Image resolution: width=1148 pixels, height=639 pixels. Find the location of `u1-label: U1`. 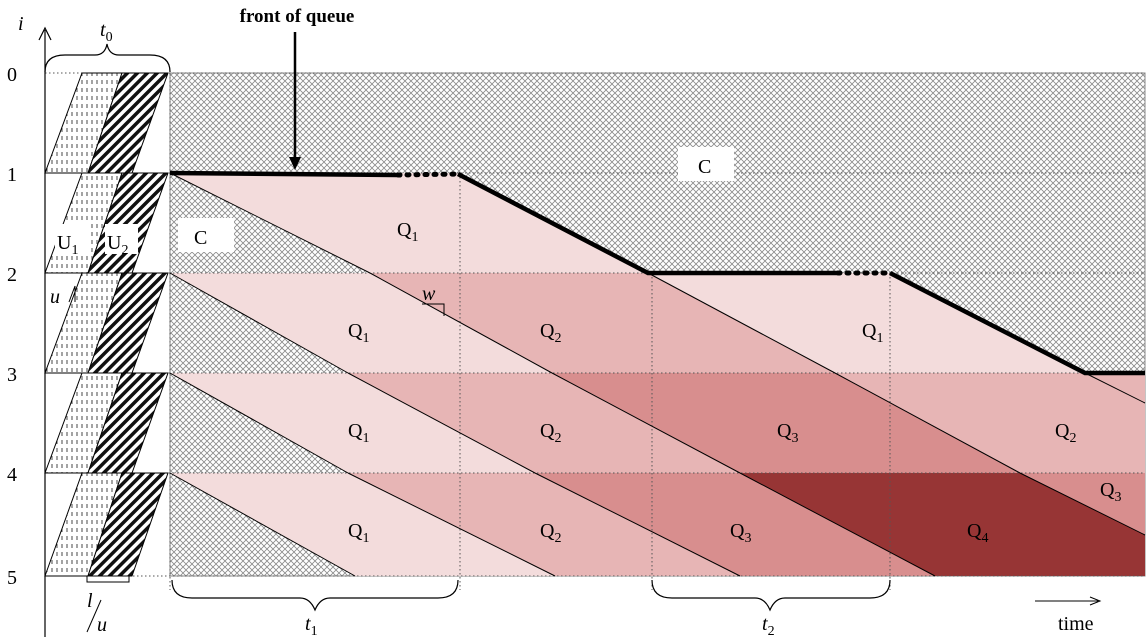

u1-label: U1 is located at coordinates (67, 245).